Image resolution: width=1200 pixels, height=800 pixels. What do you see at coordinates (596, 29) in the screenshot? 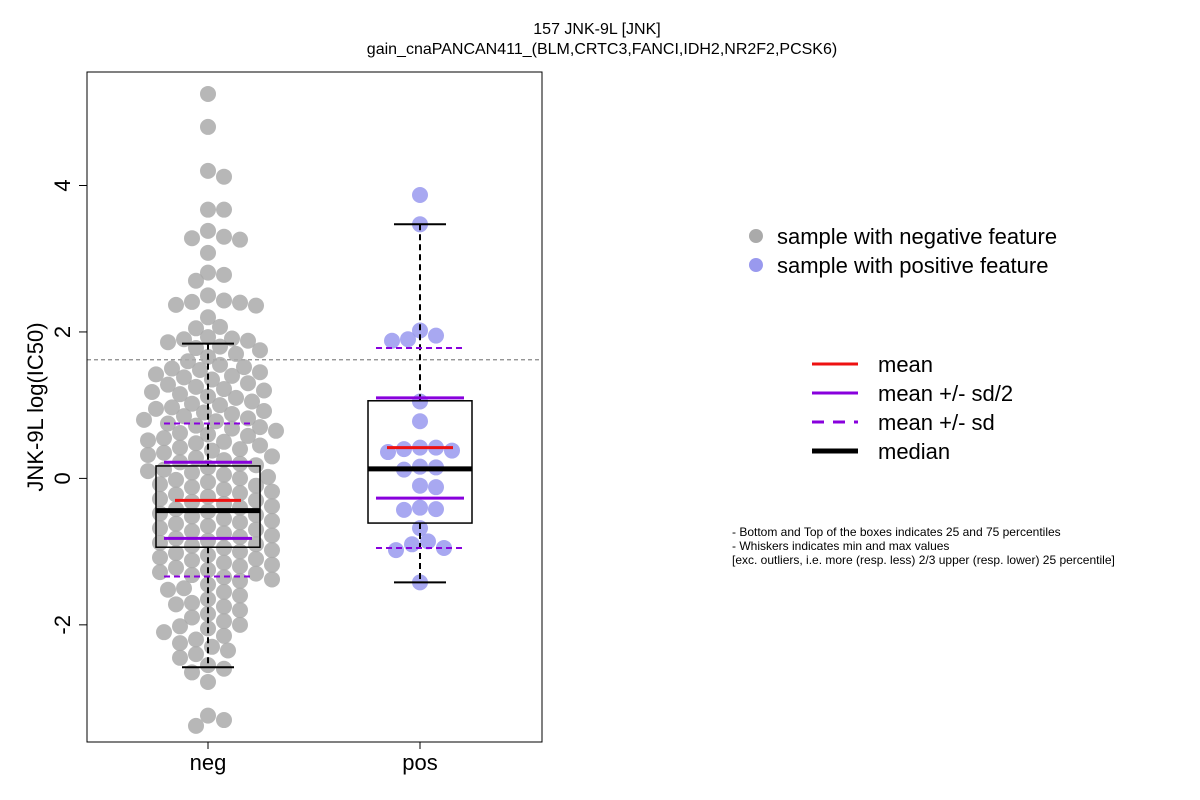
I see `chart-title: 157 JNK-9L [JNK]` at bounding box center [596, 29].